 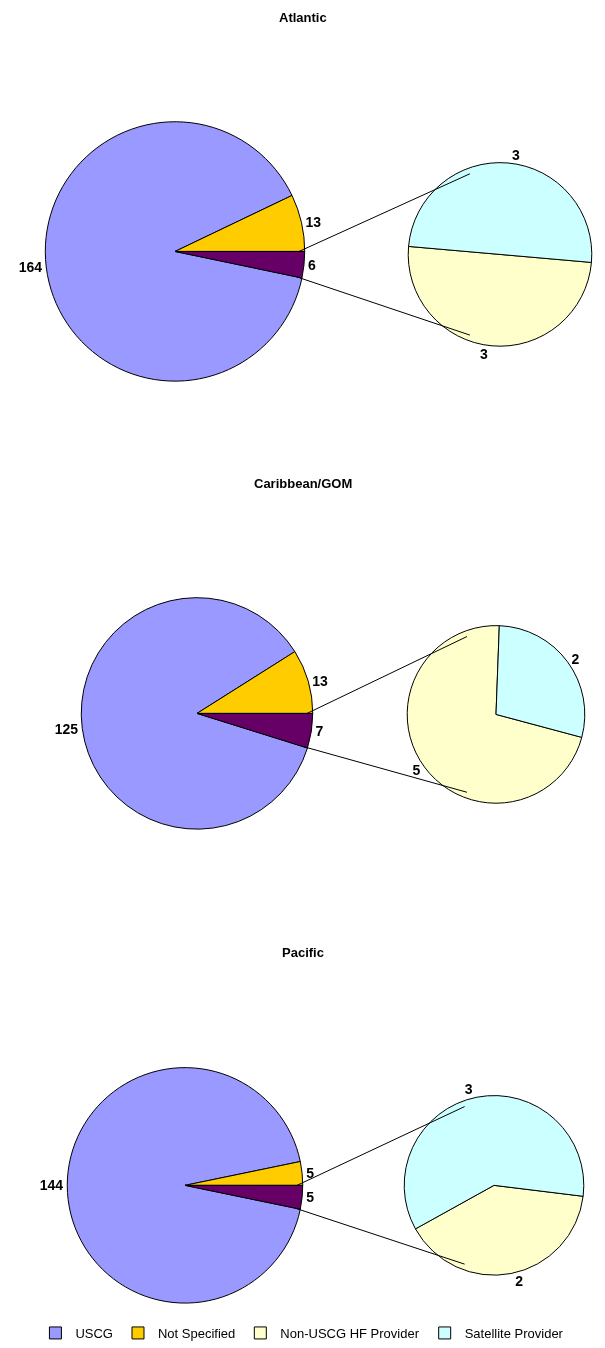 What do you see at coordinates (196, 1334) in the screenshot?
I see `legend-label: Not Specified` at bounding box center [196, 1334].